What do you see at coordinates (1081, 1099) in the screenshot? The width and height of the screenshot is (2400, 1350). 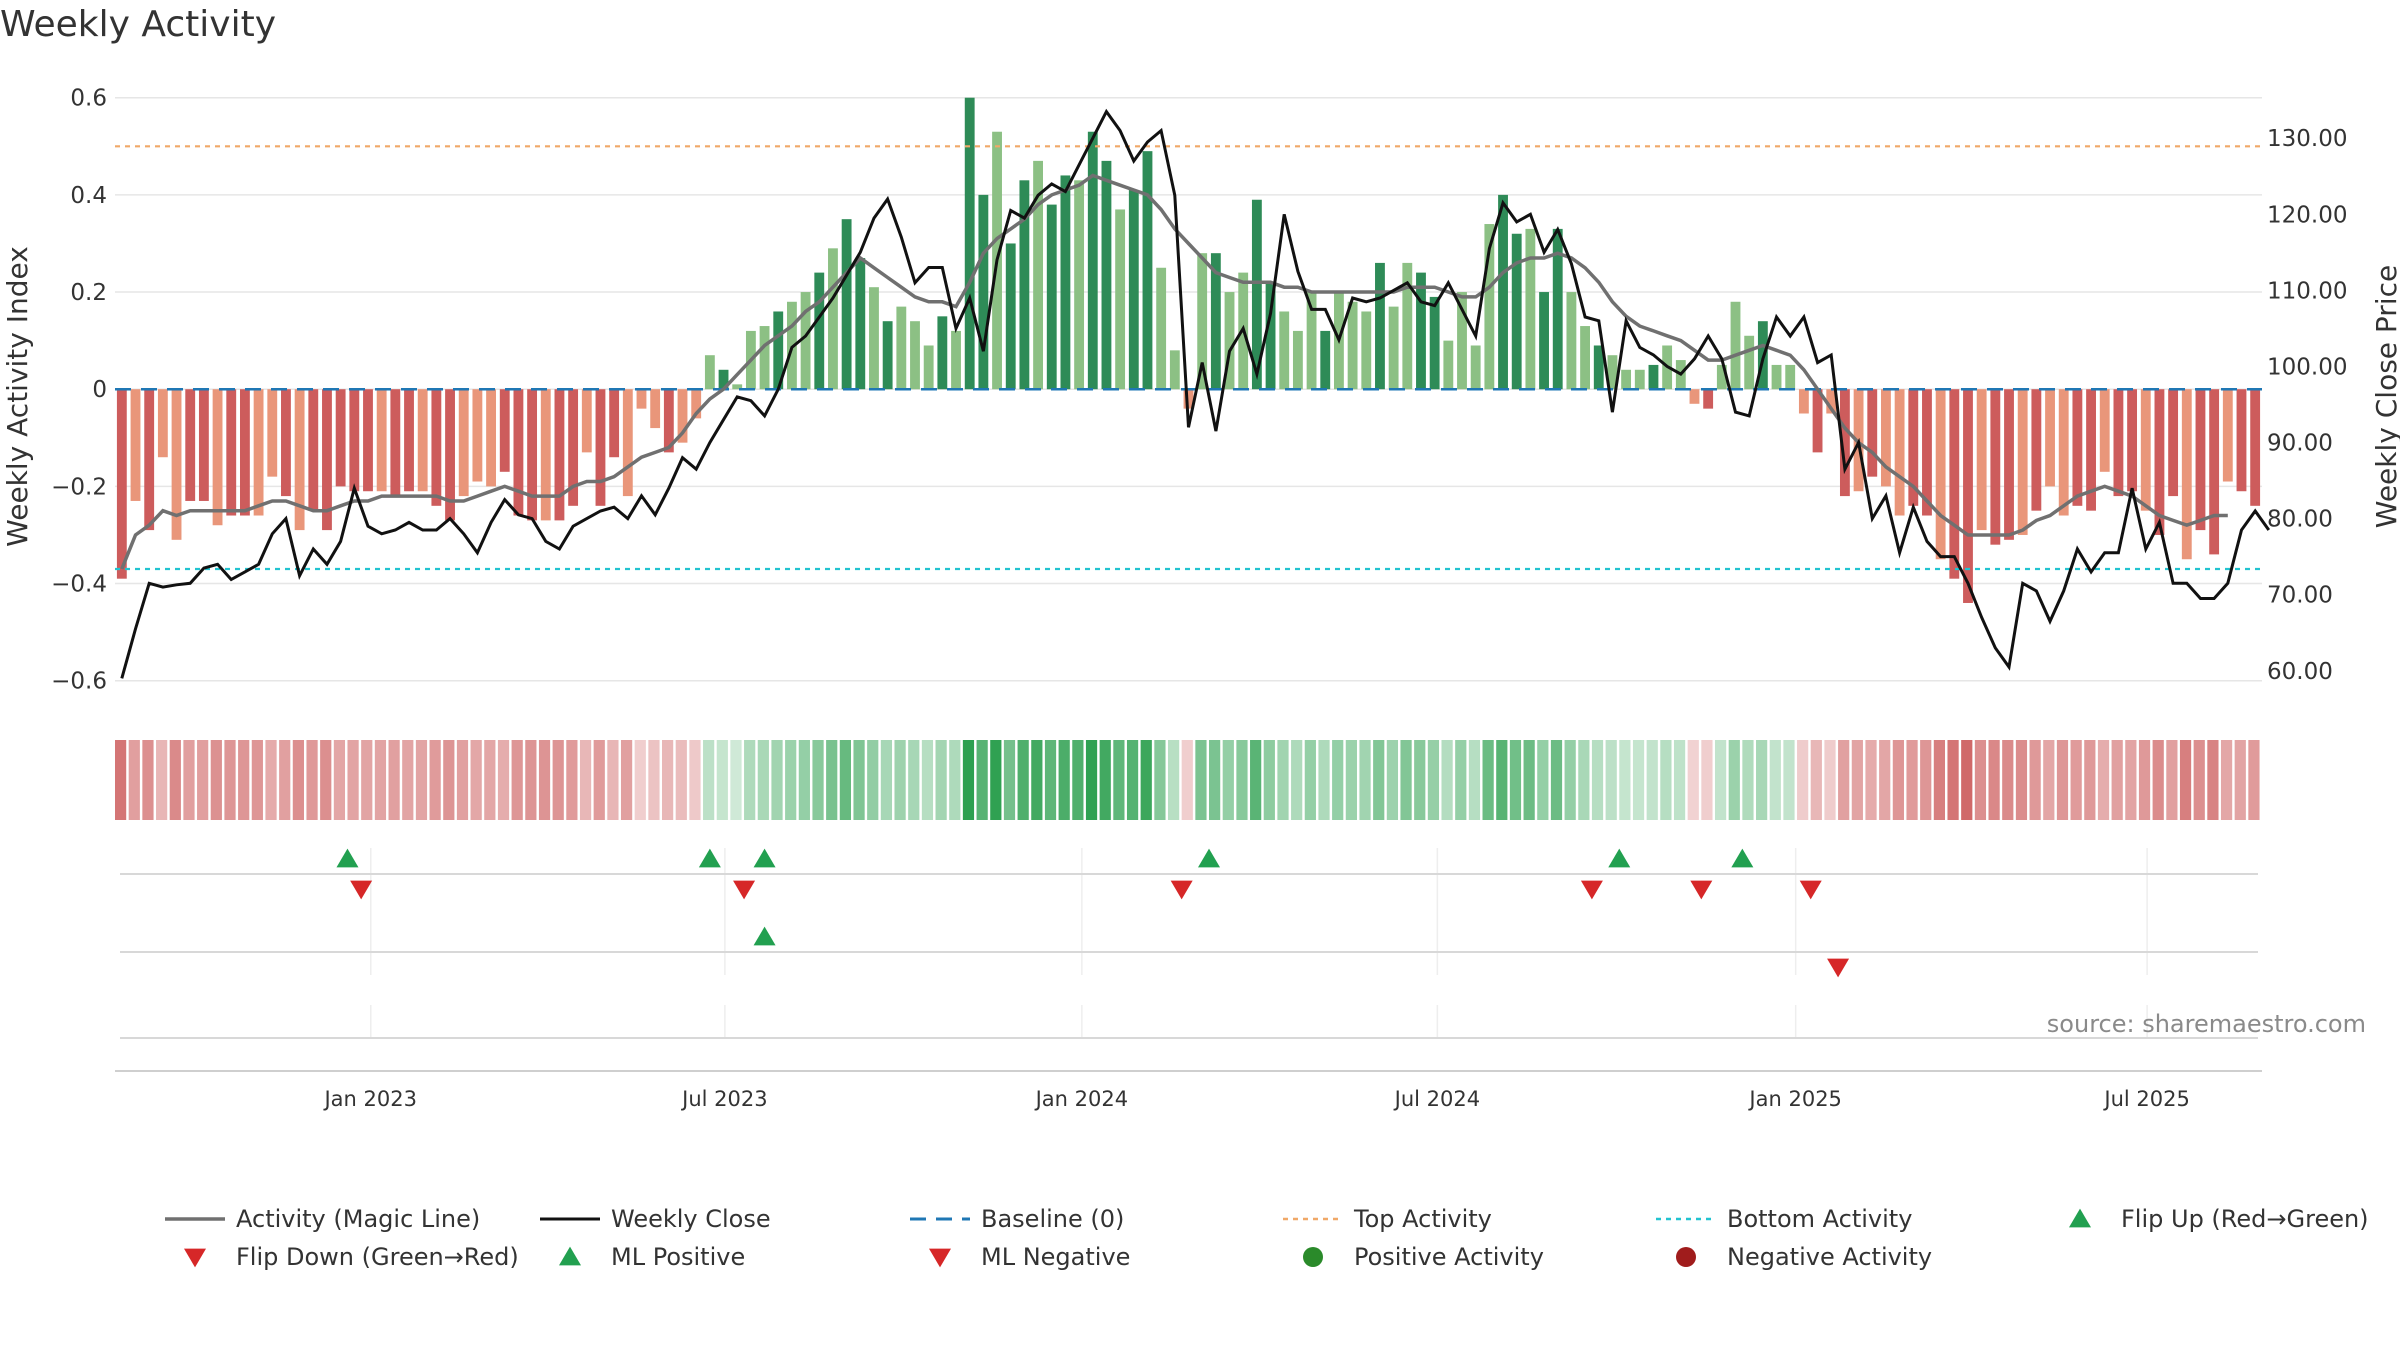 I see `x-tick-label: Jan 2024` at bounding box center [1081, 1099].